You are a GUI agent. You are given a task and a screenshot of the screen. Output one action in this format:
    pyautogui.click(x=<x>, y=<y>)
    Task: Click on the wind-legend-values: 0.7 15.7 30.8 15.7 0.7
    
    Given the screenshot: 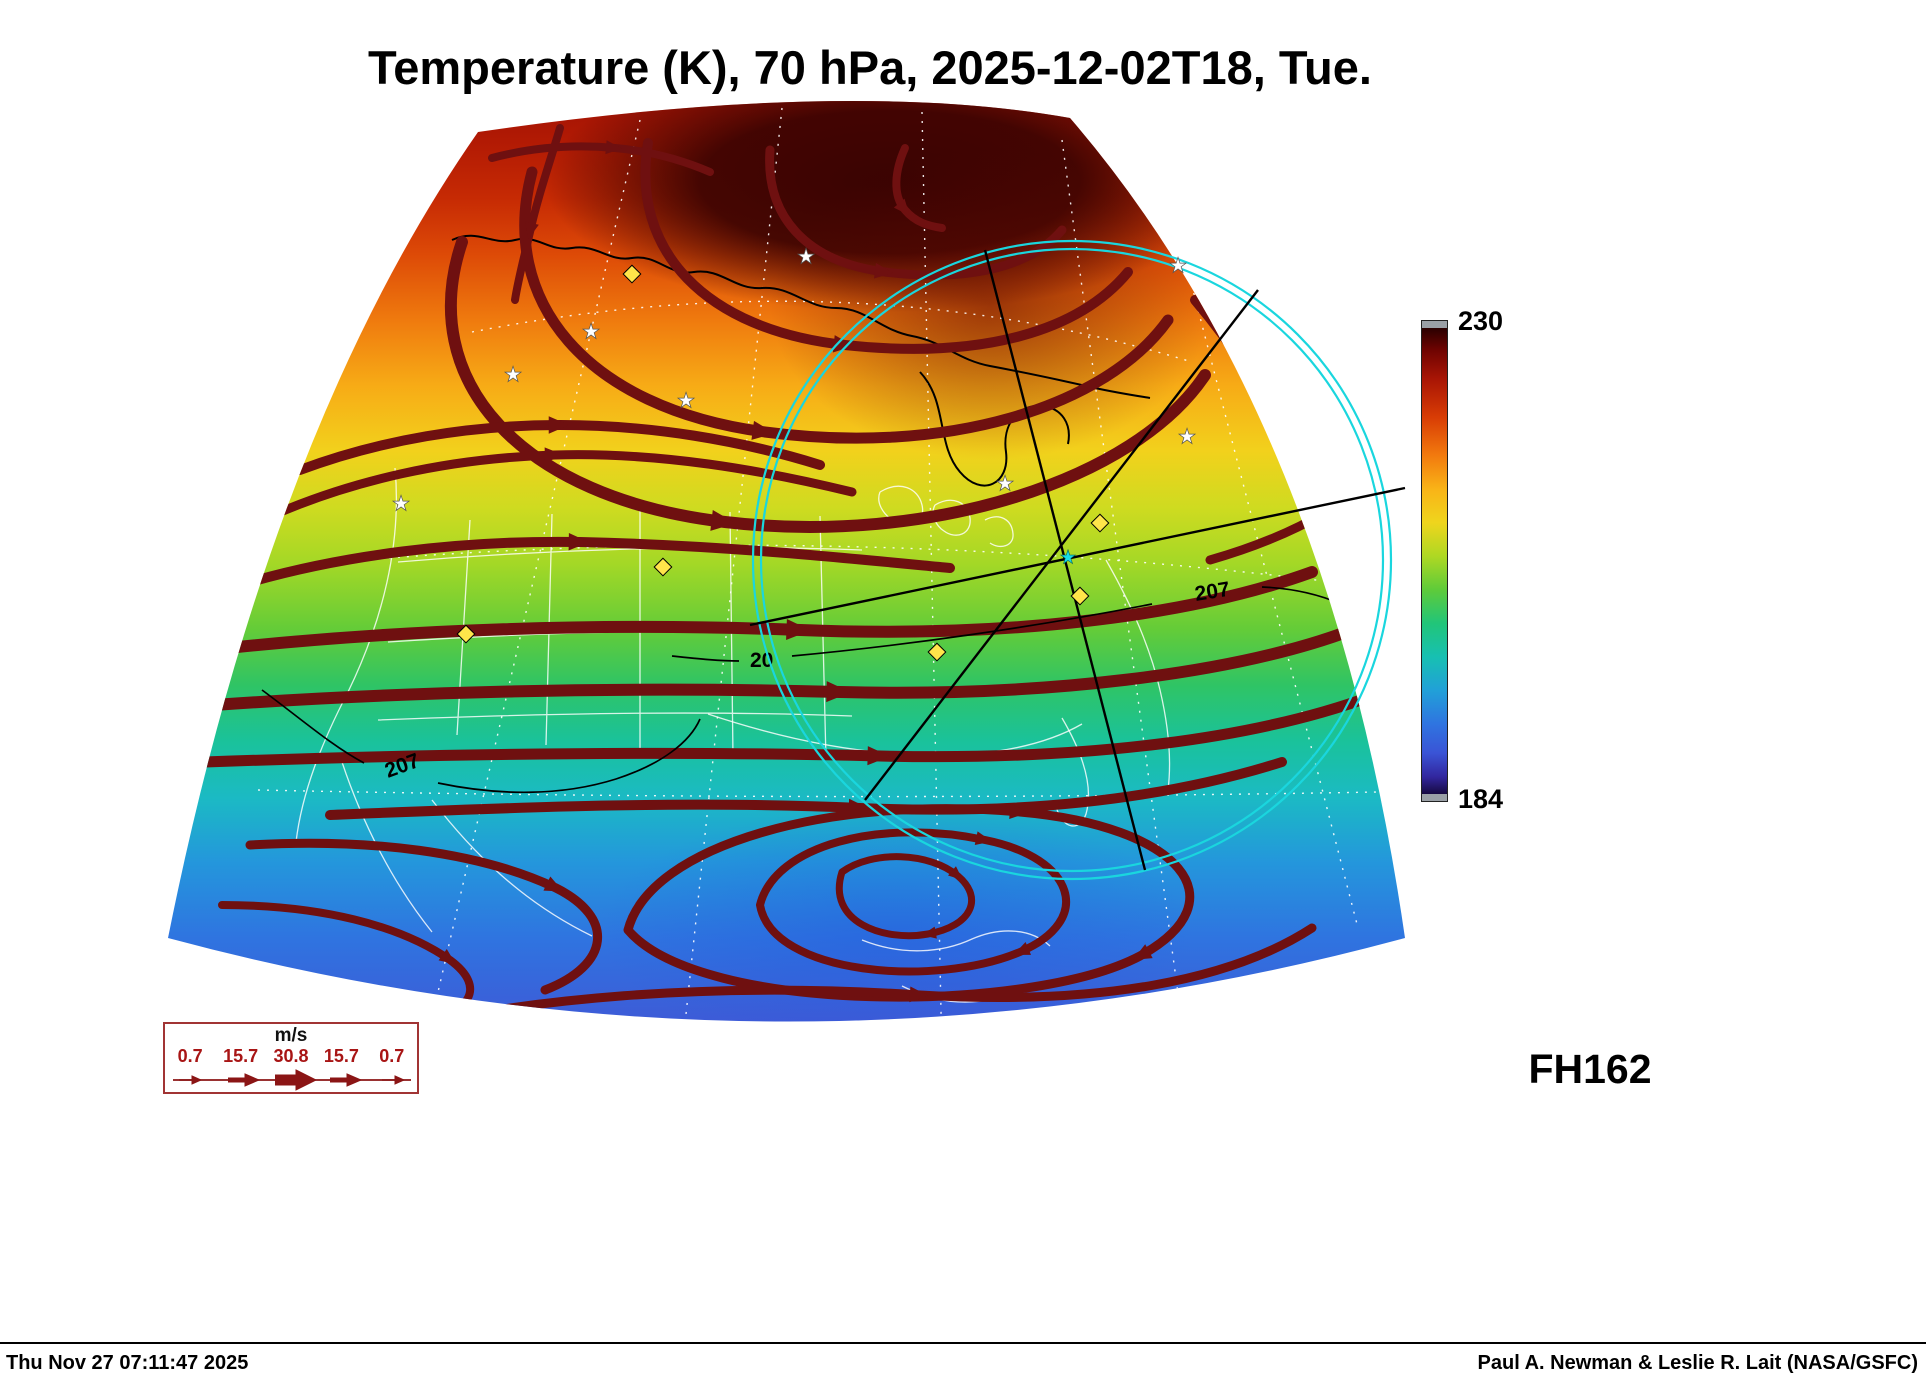 What is the action you would take?
    pyautogui.click(x=291, y=1056)
    